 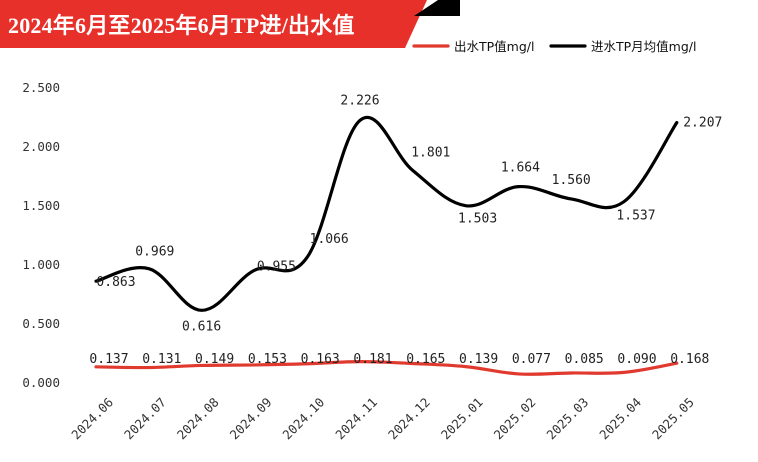 I want to click on data-label-inflow: 0.969, so click(x=154, y=252).